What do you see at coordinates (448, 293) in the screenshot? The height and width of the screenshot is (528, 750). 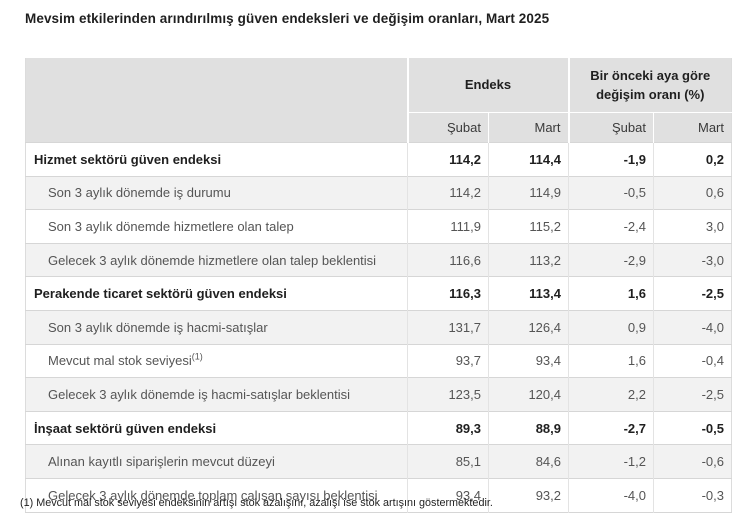 I see `value-cell: 116,3` at bounding box center [448, 293].